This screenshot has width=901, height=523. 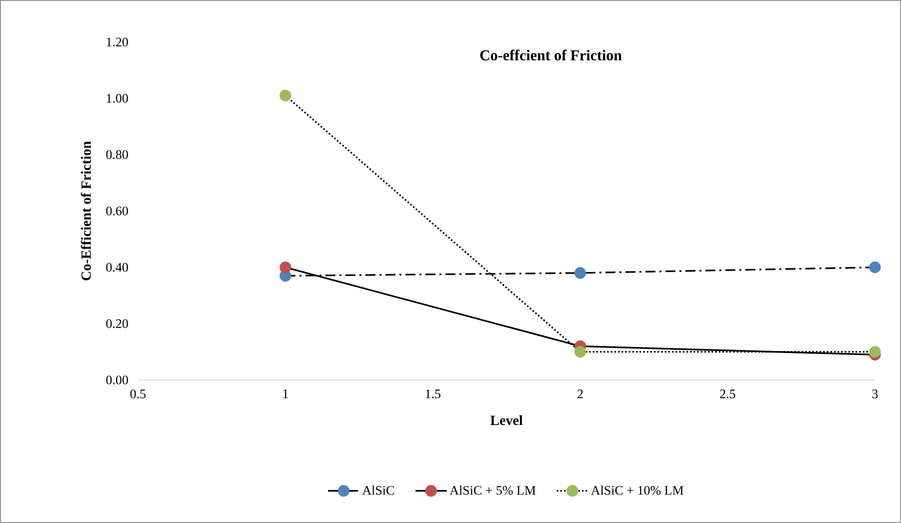 What do you see at coordinates (117, 155) in the screenshot?
I see `y-tick-label: 0.80` at bounding box center [117, 155].